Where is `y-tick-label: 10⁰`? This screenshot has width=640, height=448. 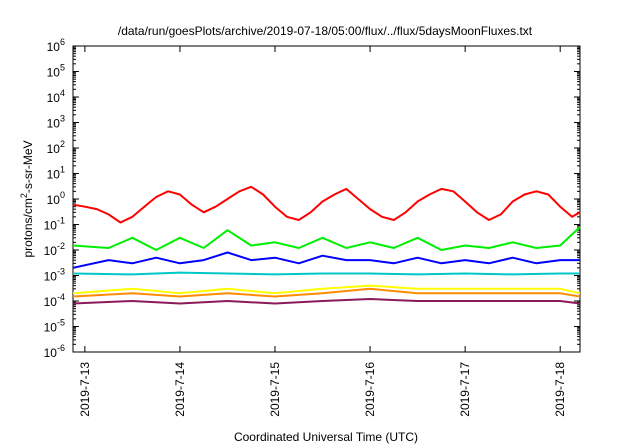
y-tick-label: 10⁰ is located at coordinates (56, 198).